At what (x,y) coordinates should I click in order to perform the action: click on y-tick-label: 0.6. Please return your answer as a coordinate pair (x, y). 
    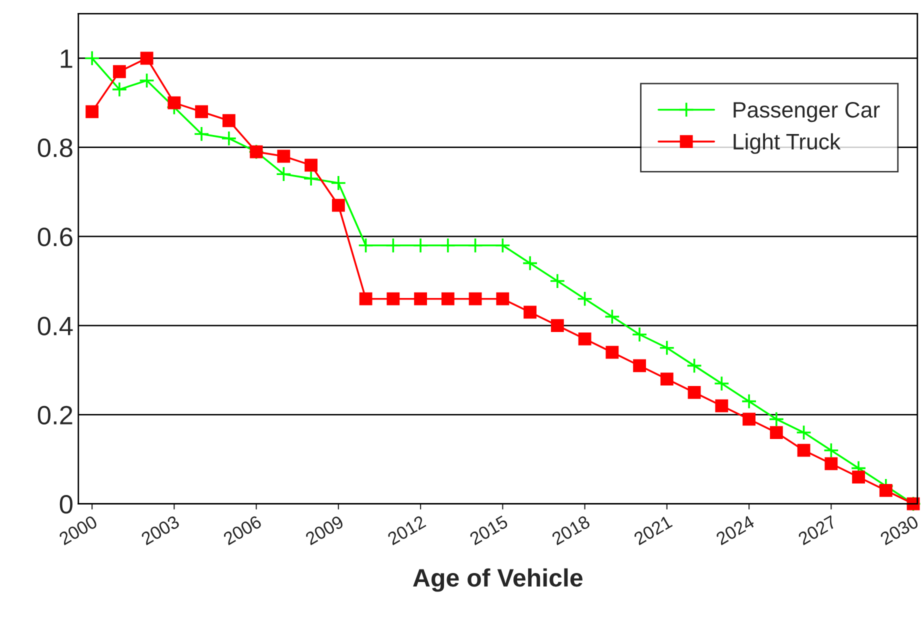
    Looking at the image, I should click on (55, 237).